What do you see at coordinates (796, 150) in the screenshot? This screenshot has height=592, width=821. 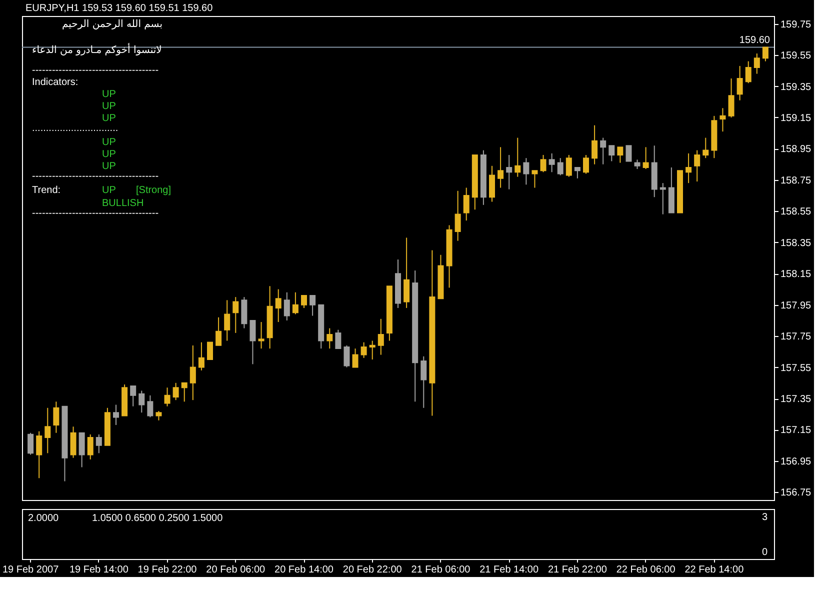 I see `y-tick-label: 158.95` at bounding box center [796, 150].